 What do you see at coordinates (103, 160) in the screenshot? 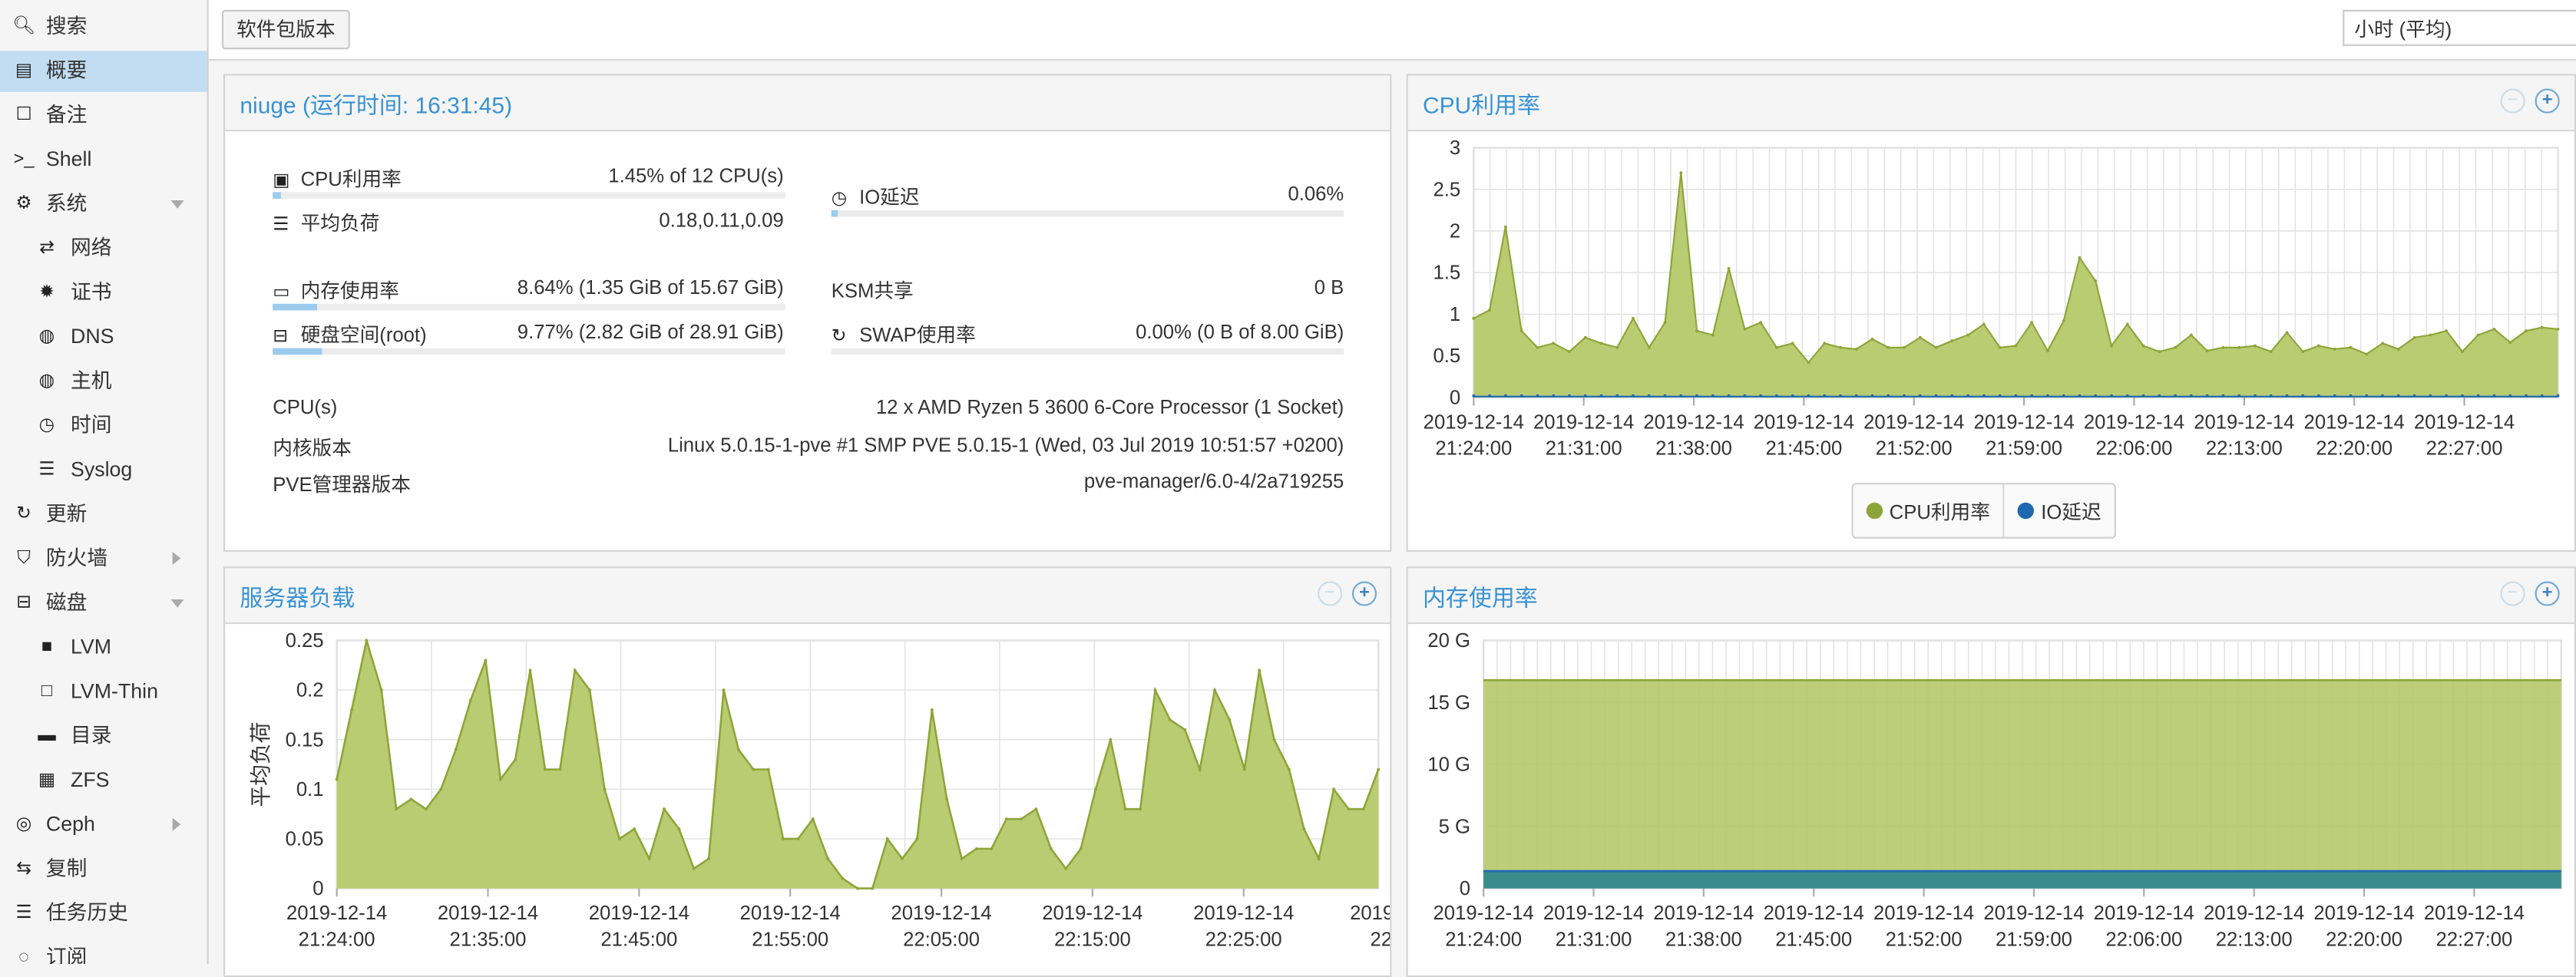
I see `sidebar-item: >_ Shell` at bounding box center [103, 160].